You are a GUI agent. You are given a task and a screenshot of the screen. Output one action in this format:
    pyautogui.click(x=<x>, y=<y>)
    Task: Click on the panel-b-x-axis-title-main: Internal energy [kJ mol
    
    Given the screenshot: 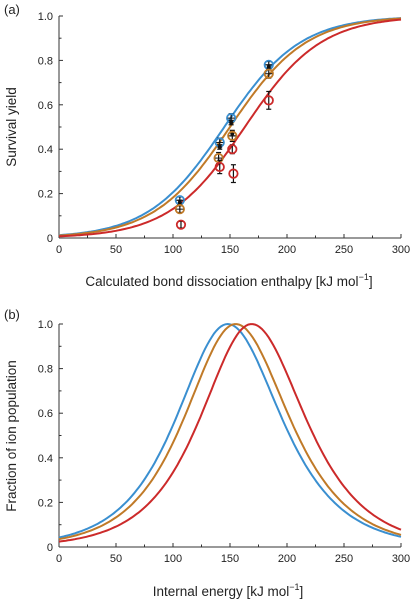 What is the action you would take?
    pyautogui.click(x=221, y=591)
    